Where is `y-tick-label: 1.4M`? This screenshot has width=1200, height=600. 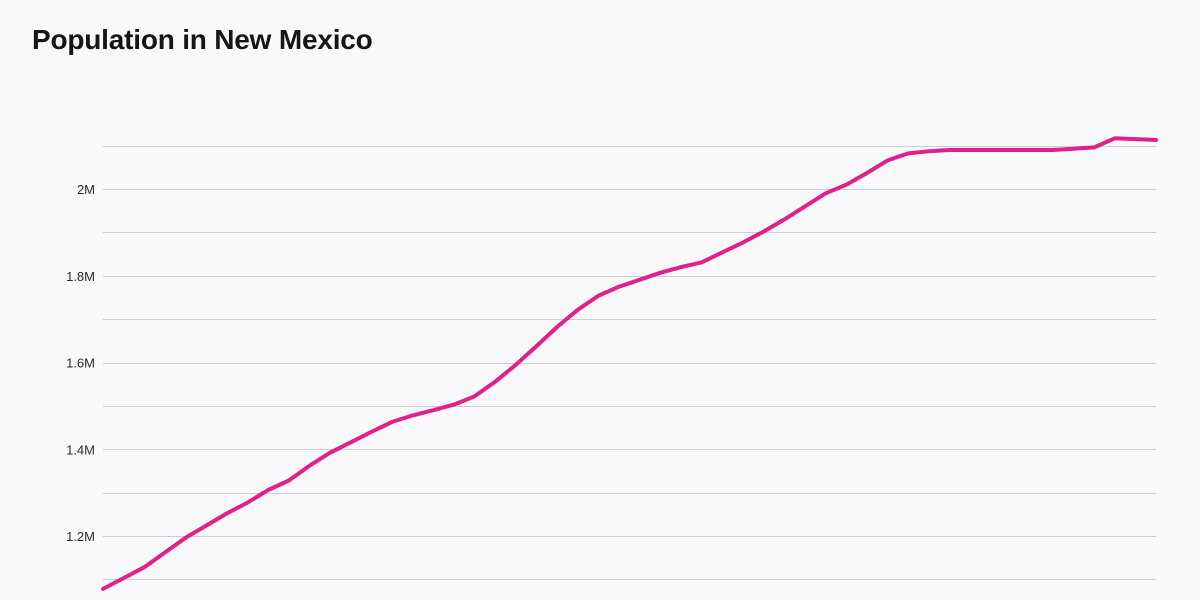
y-tick-label: 1.4M is located at coordinates (80, 449).